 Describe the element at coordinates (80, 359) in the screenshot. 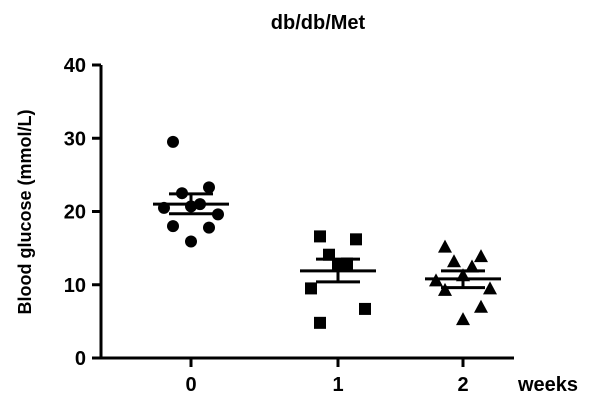

I see `y-tick-label: 0` at that location.